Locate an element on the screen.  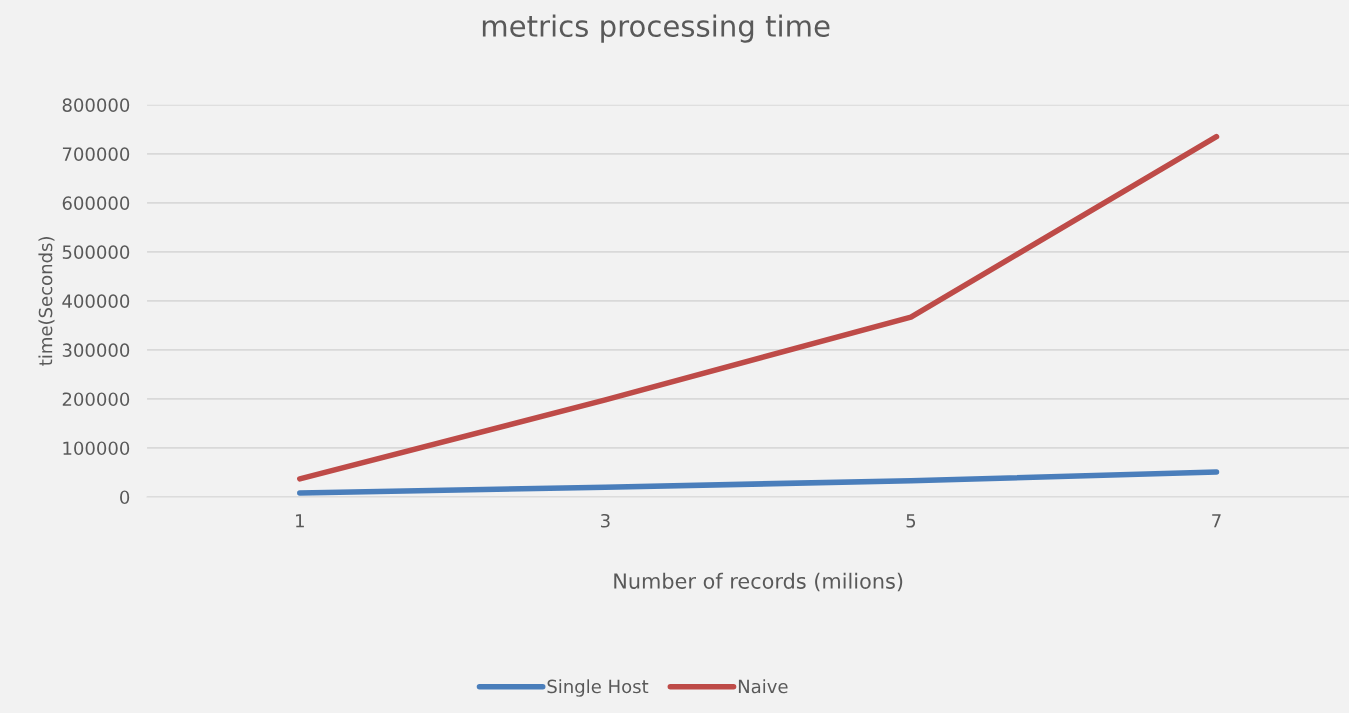
chart-title: metrics processing time is located at coordinates (656, 28).